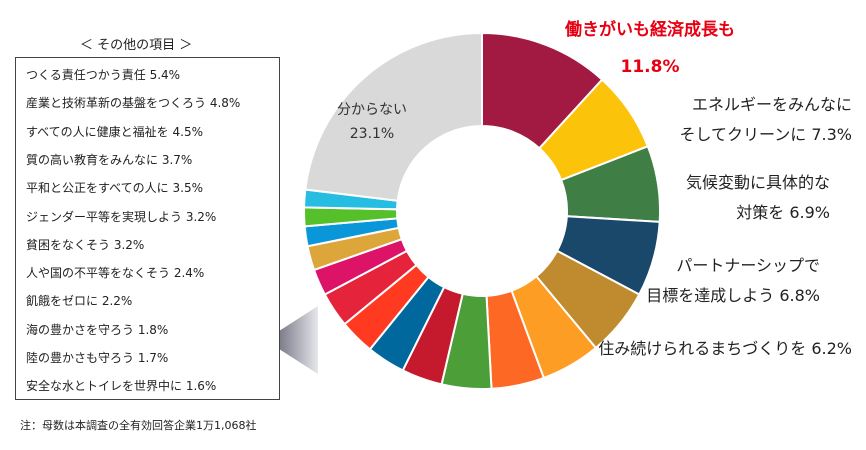  Describe the element at coordinates (138, 425) in the screenshot. I see `footnote: 注：母数は本調査の全有効回答企業1万1,068社` at that location.